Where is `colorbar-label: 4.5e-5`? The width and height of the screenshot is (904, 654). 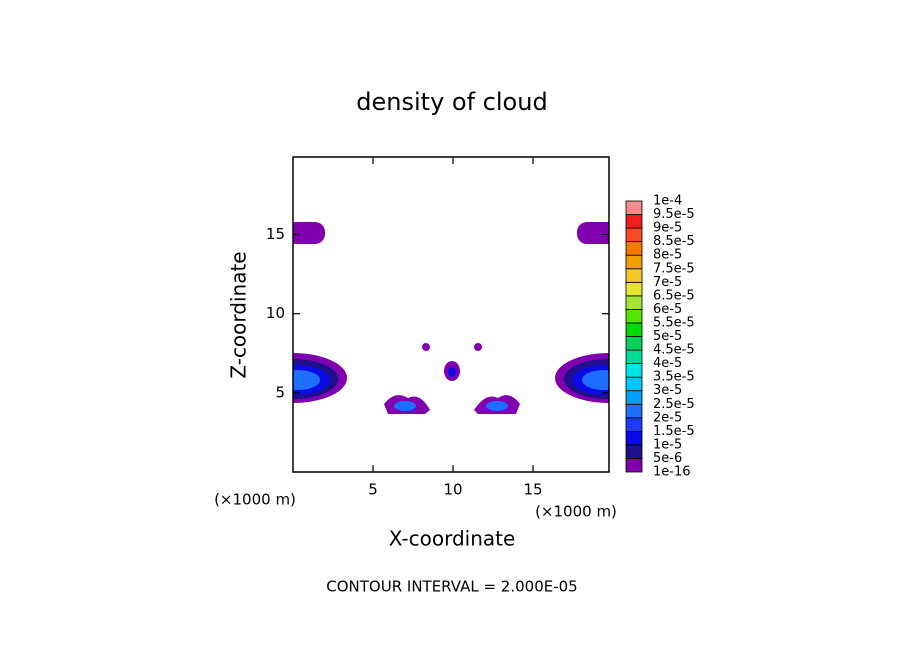
colorbar-label: 4.5e-5 is located at coordinates (674, 350).